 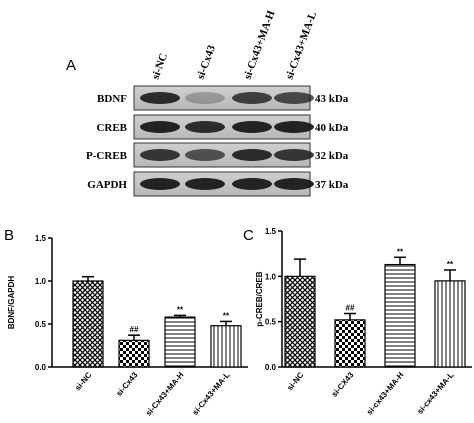 I want to click on size-label: 40 kDa, so click(x=332, y=128).